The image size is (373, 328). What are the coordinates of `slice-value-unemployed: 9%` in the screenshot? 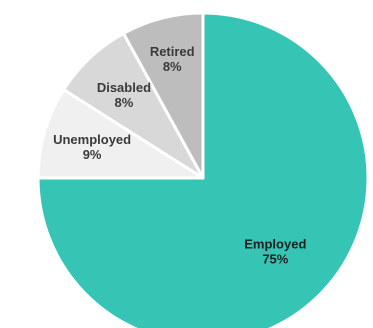 It's located at (92, 154).